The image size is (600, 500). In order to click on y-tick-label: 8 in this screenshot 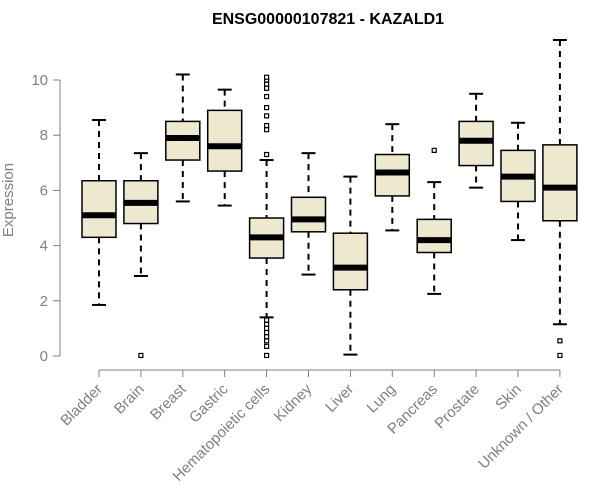, I will do `click(44, 135)`.